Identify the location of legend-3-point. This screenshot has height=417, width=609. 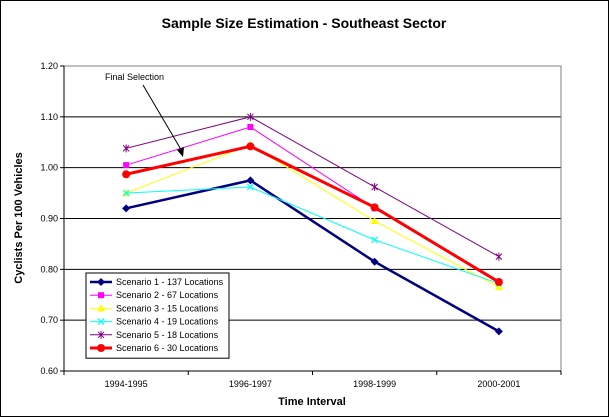
(101, 308).